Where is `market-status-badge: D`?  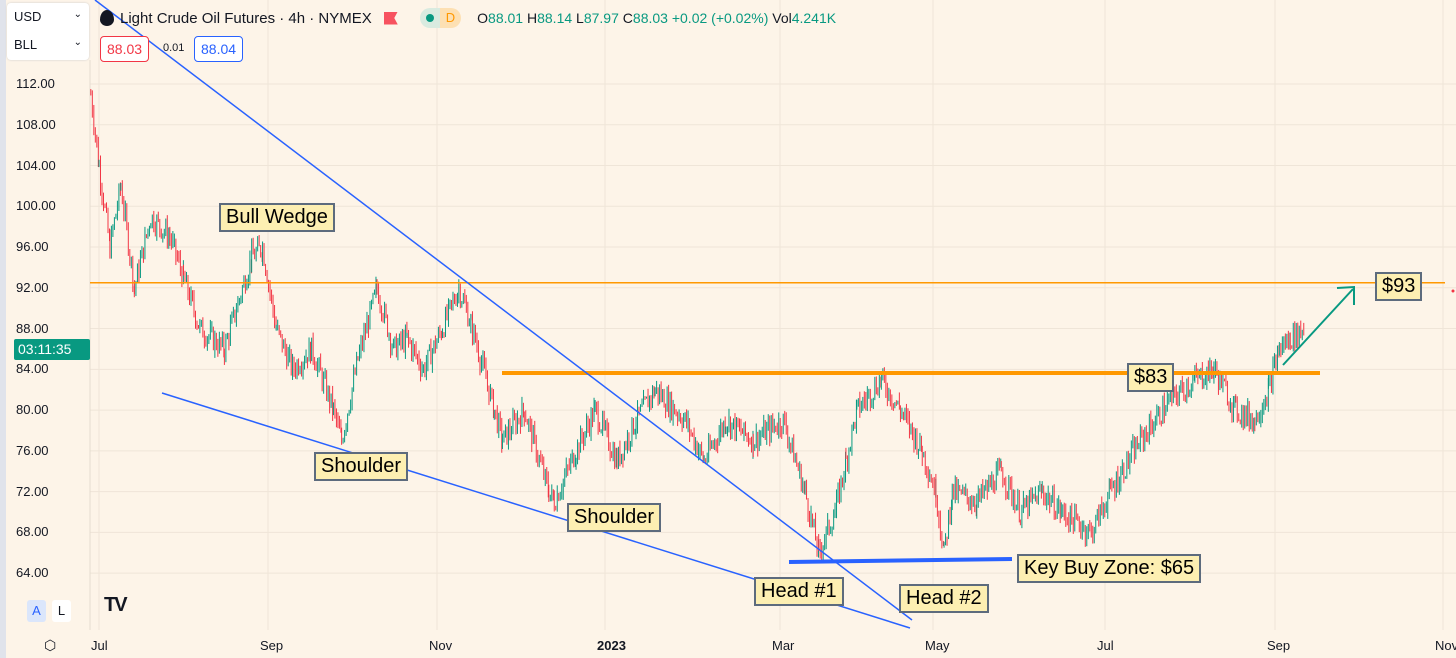
market-status-badge: D is located at coordinates (440, 18).